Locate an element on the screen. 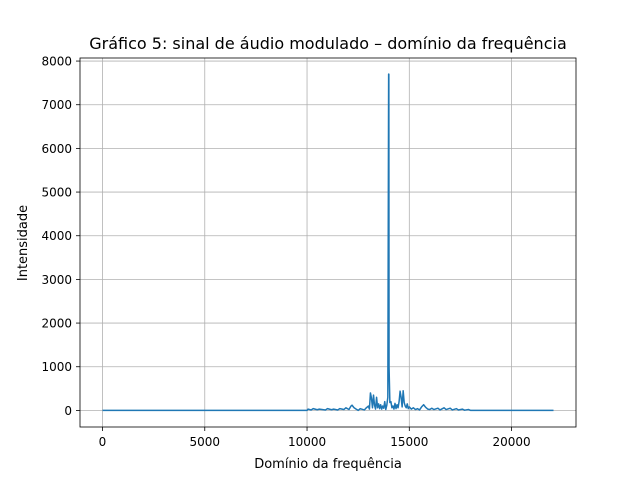 This screenshot has width=640, height=480. y-tick-label: 0 is located at coordinates (68, 411).